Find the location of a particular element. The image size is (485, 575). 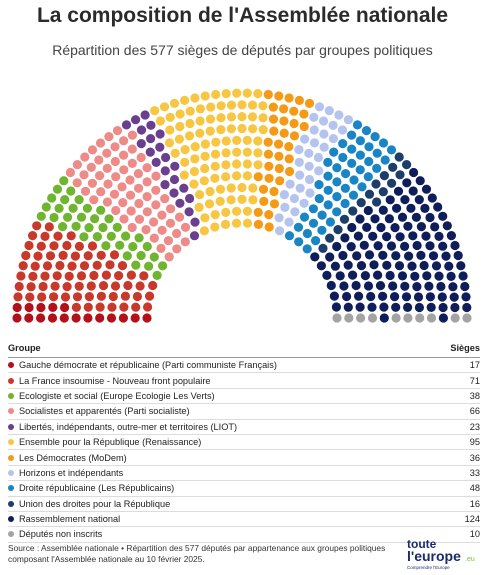

legend-swatch is located at coordinates (11, 395).